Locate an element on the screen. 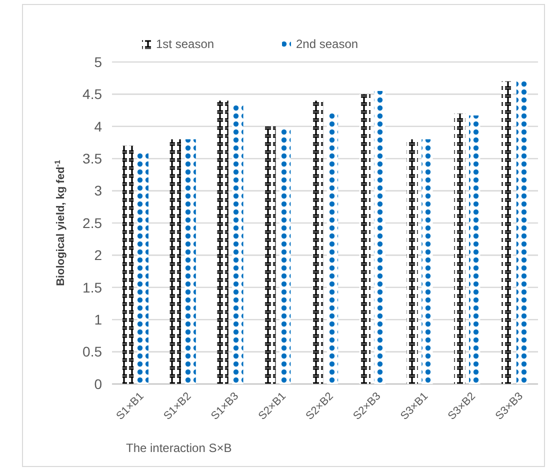  y-tick-label: 3.5 is located at coordinates (92, 158).